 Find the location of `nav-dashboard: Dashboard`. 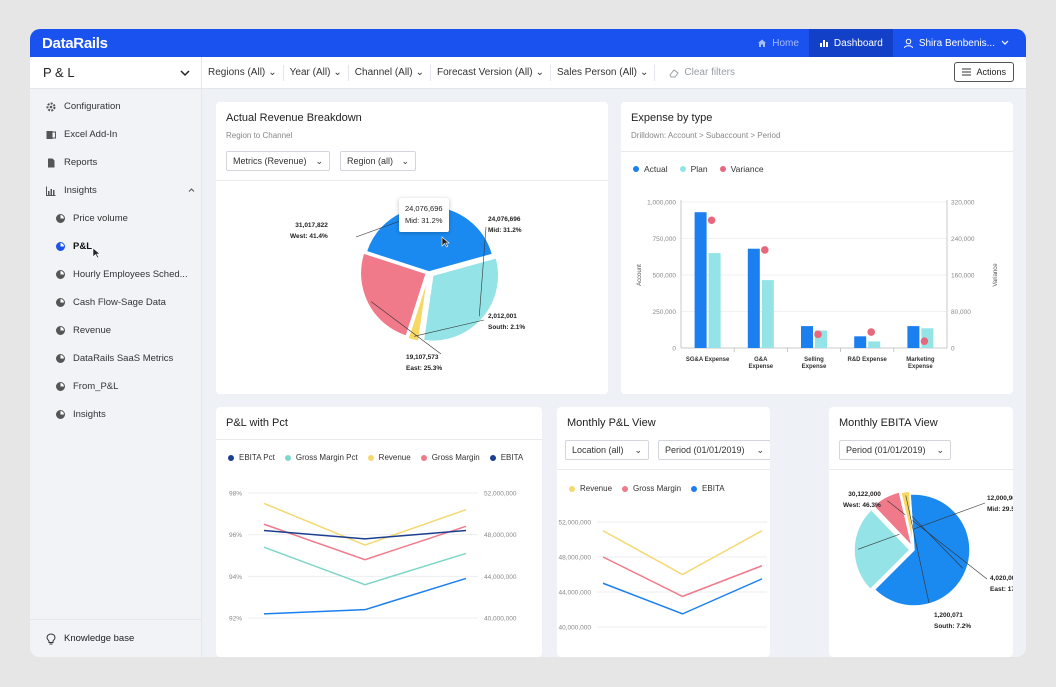

nav-dashboard: Dashboard is located at coordinates (850, 43).